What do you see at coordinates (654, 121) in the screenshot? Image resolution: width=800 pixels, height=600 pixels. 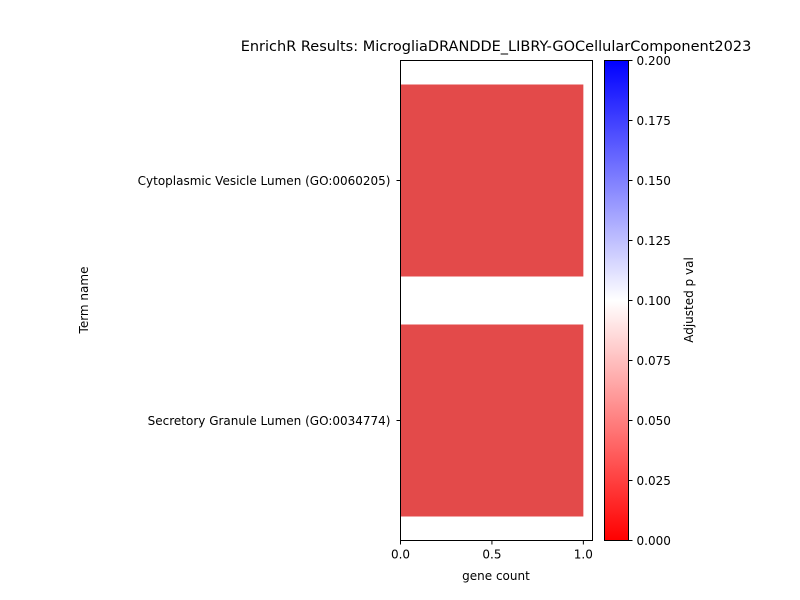 I see `colorbar-tick-label: 0.175` at bounding box center [654, 121].